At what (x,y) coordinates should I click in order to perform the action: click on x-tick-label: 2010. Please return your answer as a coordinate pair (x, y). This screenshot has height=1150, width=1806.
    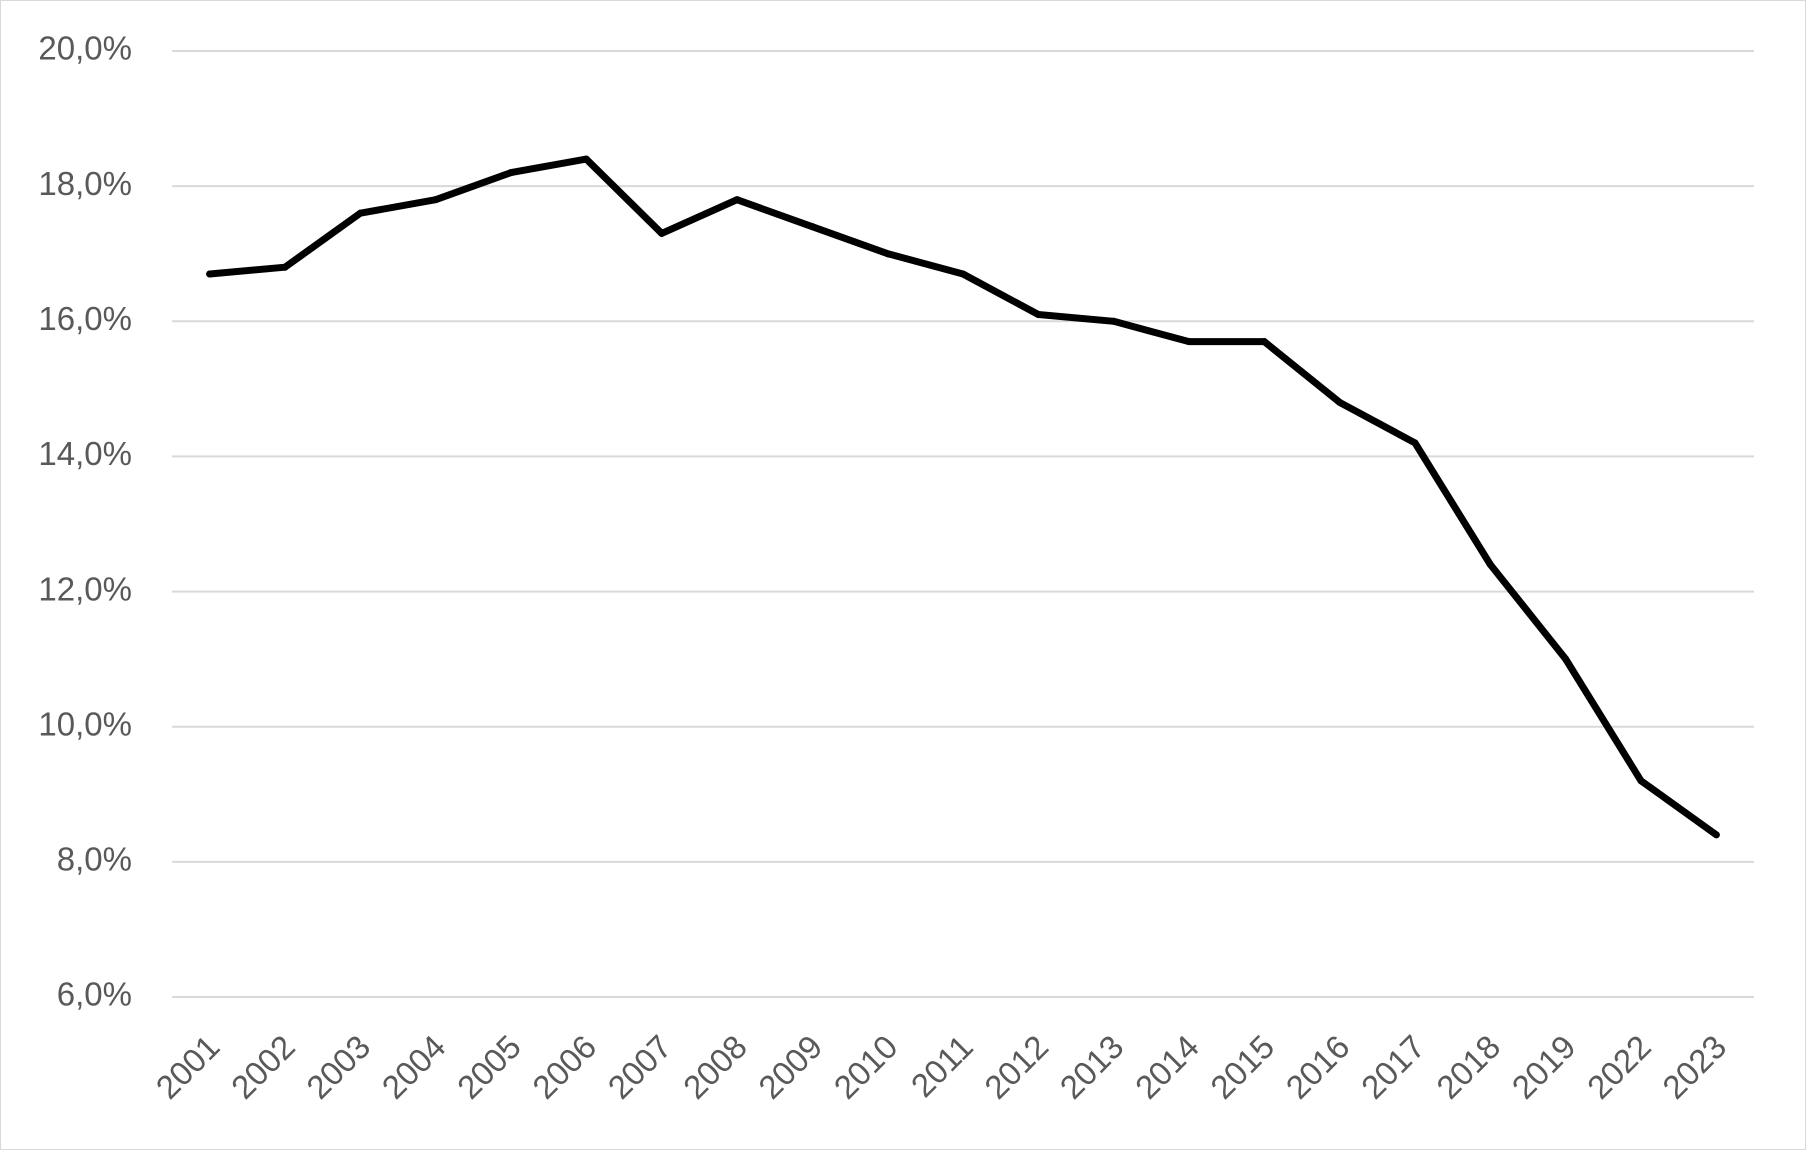
    Looking at the image, I should click on (866, 1067).